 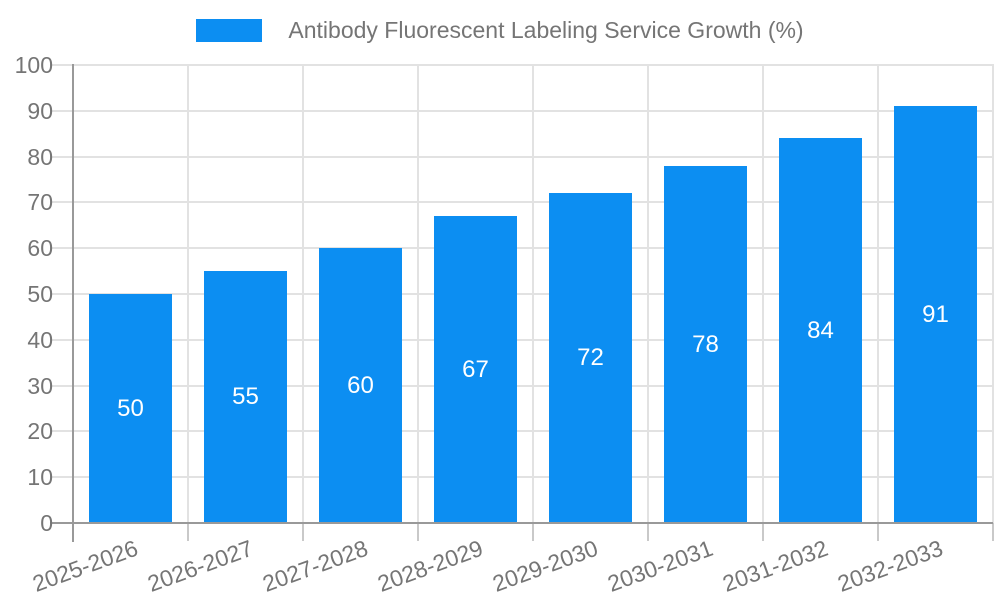 I want to click on bar: 91, so click(x=935, y=314).